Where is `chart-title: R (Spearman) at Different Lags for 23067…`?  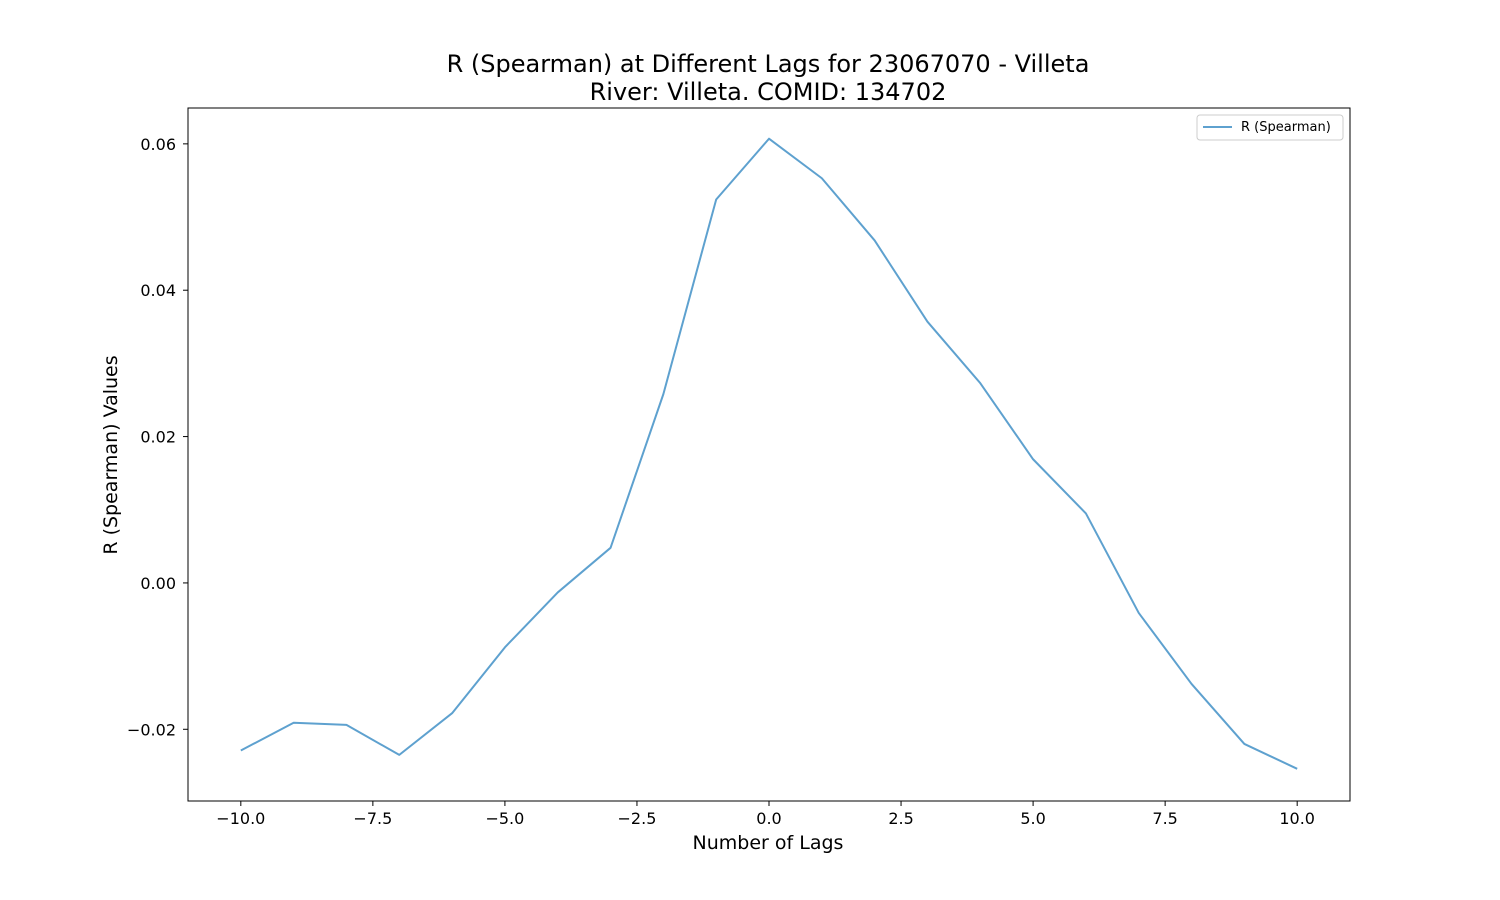
chart-title: R (Spearman) at Different Lags for 23067… is located at coordinates (768, 64).